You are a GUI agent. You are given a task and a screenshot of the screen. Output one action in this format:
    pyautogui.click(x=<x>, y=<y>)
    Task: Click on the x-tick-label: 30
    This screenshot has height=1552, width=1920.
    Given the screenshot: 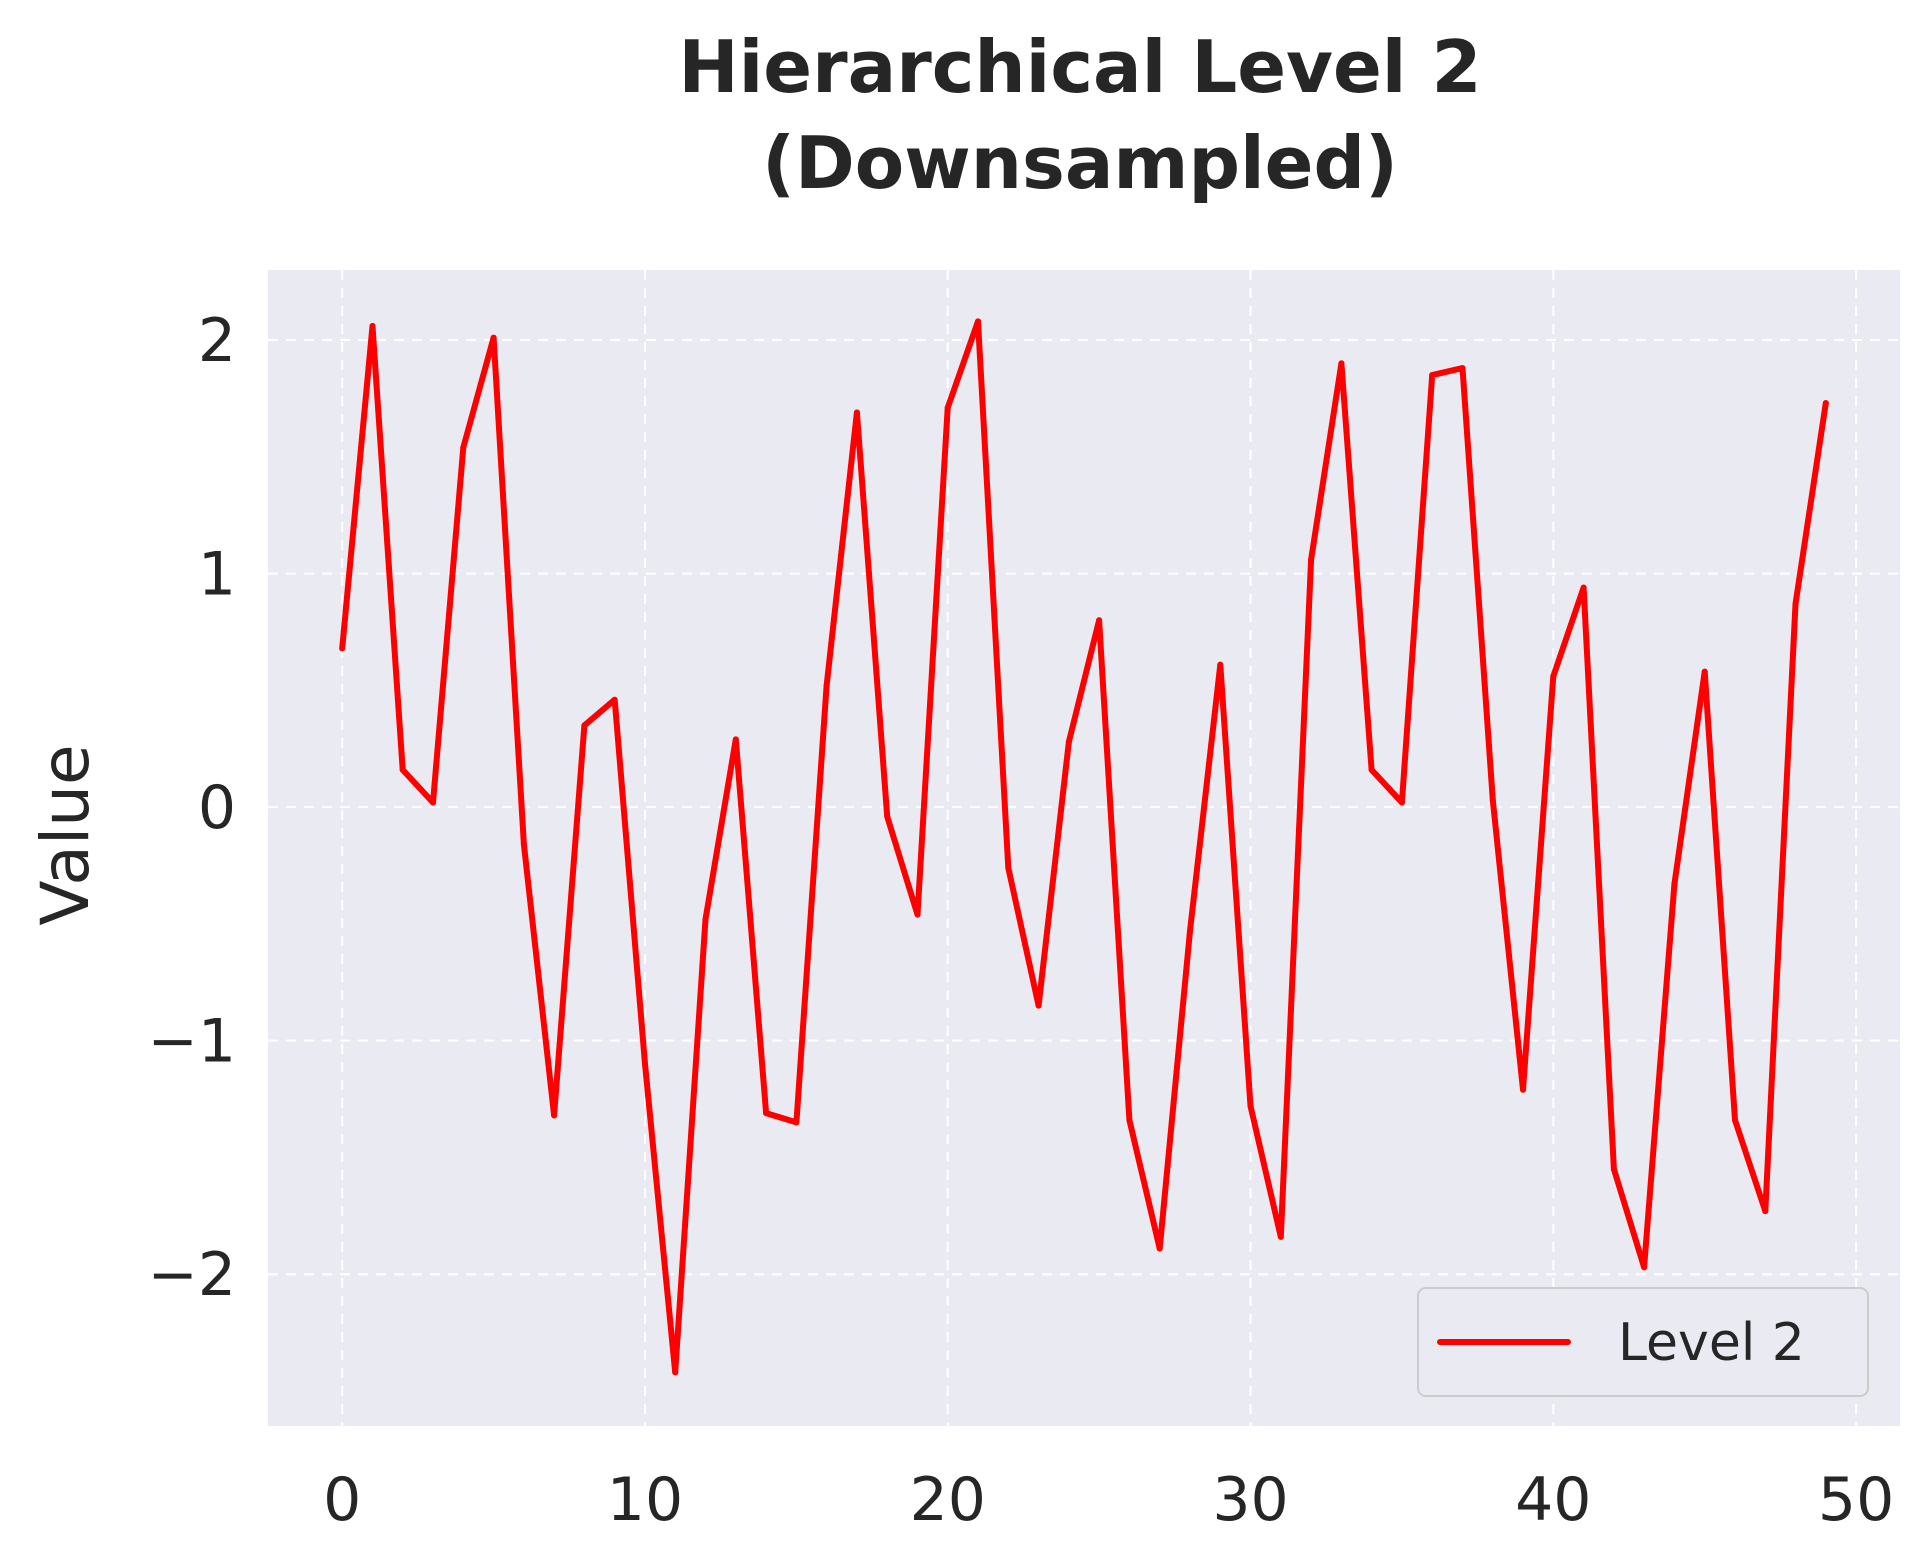 What is the action you would take?
    pyautogui.click(x=1250, y=1500)
    